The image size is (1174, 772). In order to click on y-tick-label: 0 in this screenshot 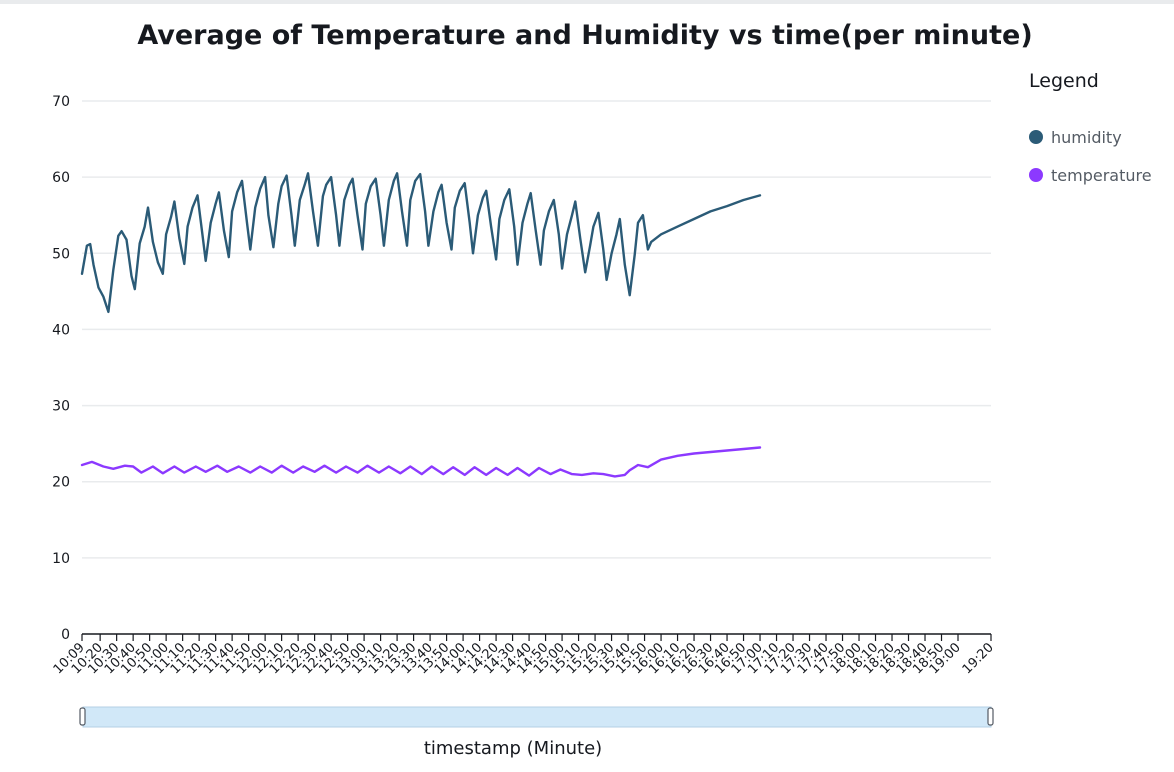, I will do `click(65, 635)`.